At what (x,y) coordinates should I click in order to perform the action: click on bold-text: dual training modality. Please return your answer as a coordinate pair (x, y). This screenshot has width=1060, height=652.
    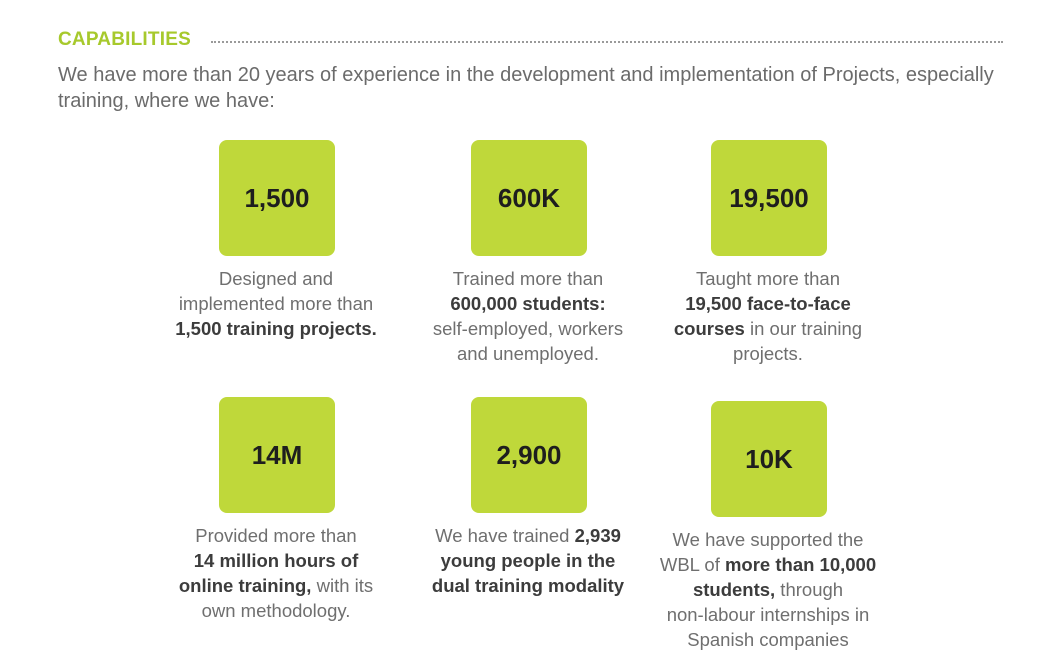
    Looking at the image, I should click on (528, 585).